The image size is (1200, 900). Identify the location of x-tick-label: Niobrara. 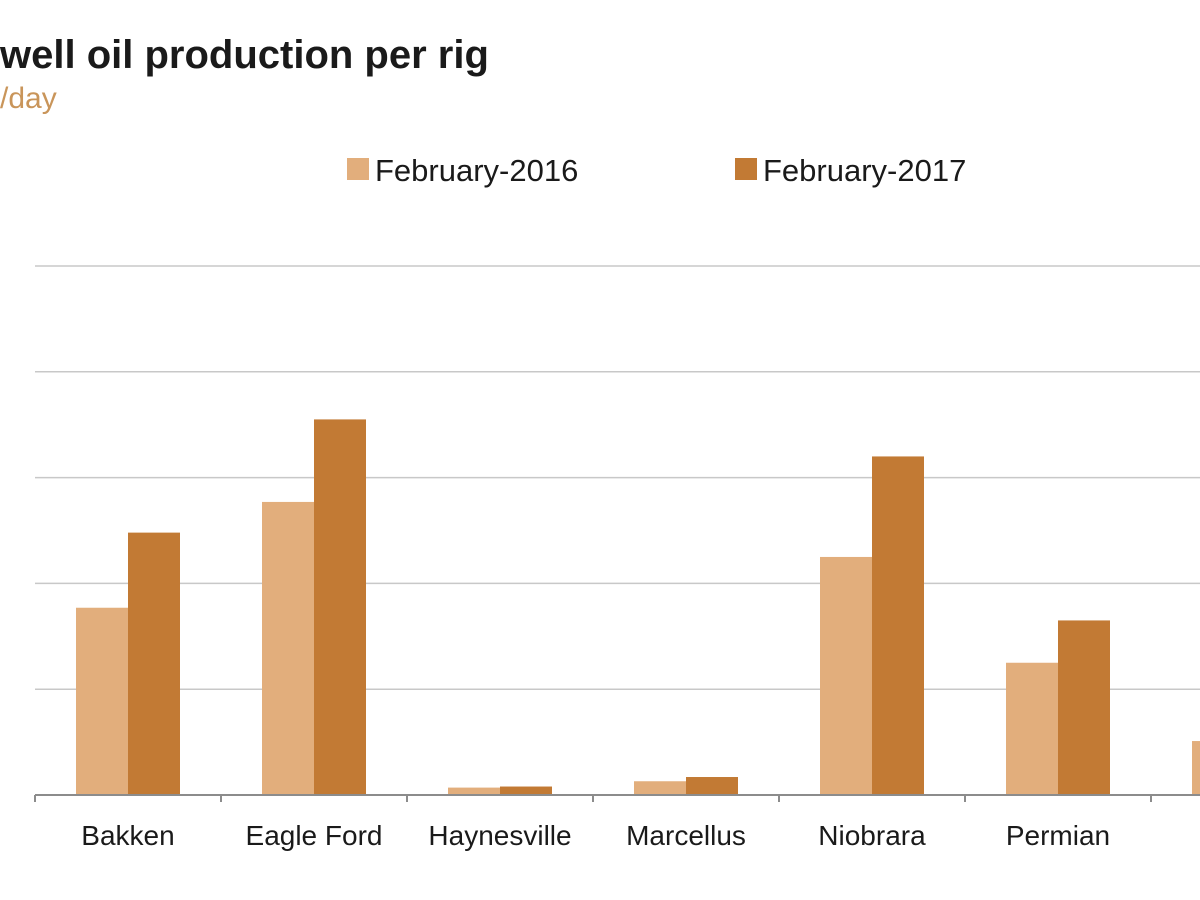
(872, 835).